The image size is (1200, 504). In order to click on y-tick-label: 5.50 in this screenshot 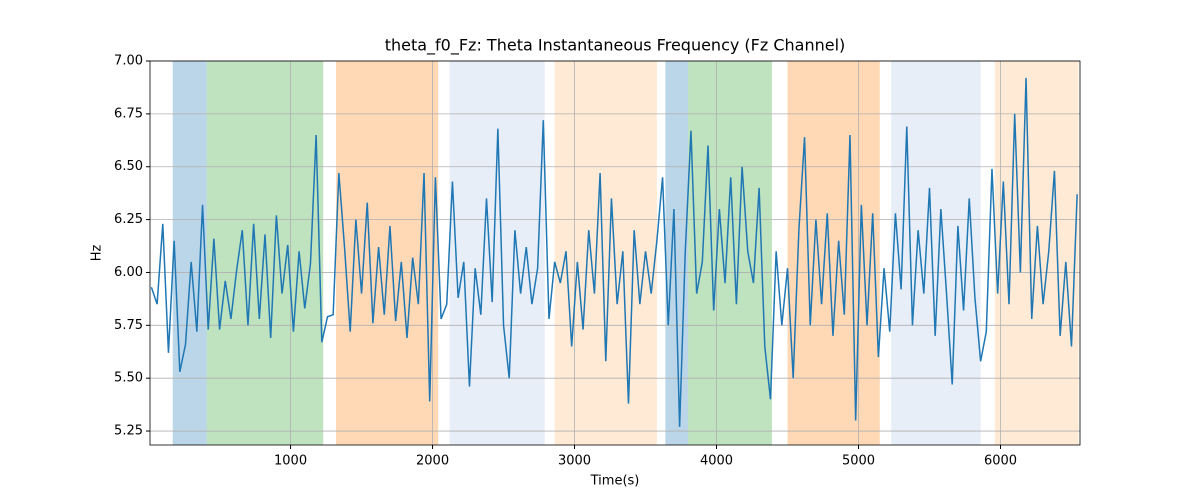, I will do `click(128, 378)`.